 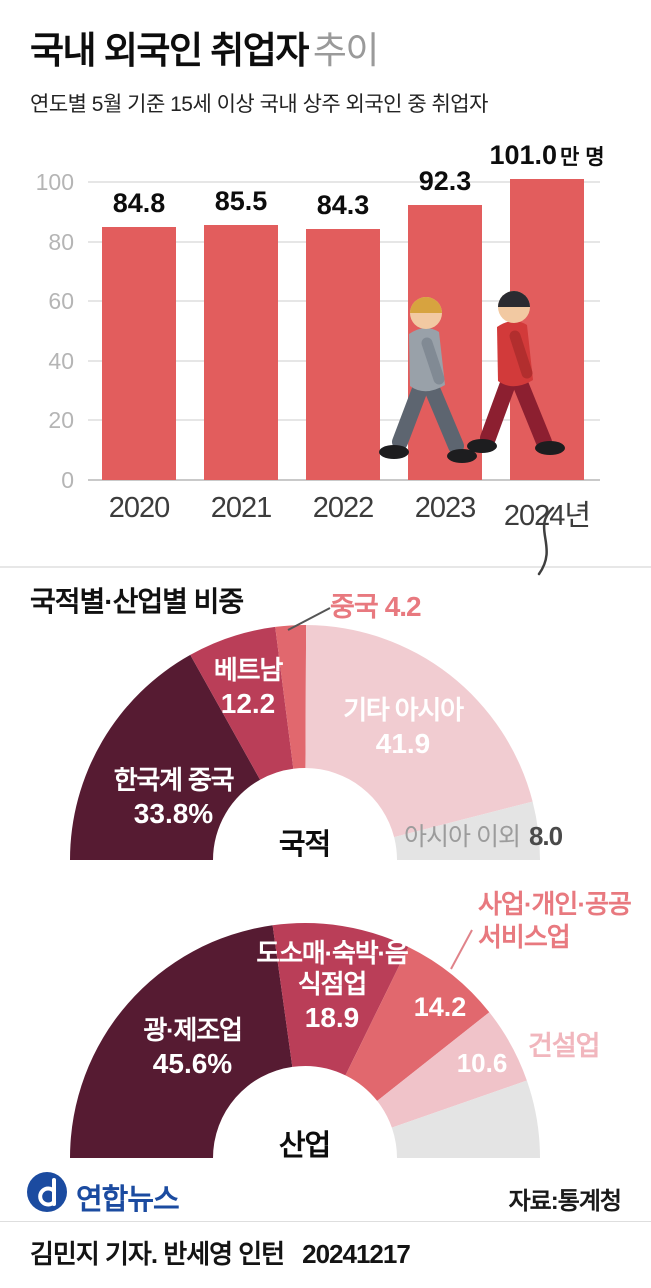 I want to click on slice-광·제조업, so click(x=181, y=1041).